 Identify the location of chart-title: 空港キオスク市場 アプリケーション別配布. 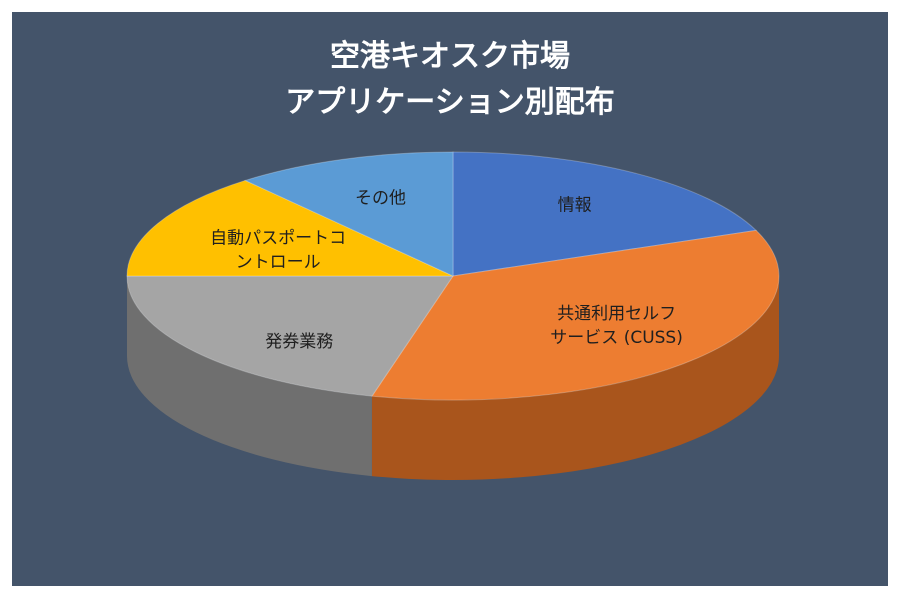
(450, 80).